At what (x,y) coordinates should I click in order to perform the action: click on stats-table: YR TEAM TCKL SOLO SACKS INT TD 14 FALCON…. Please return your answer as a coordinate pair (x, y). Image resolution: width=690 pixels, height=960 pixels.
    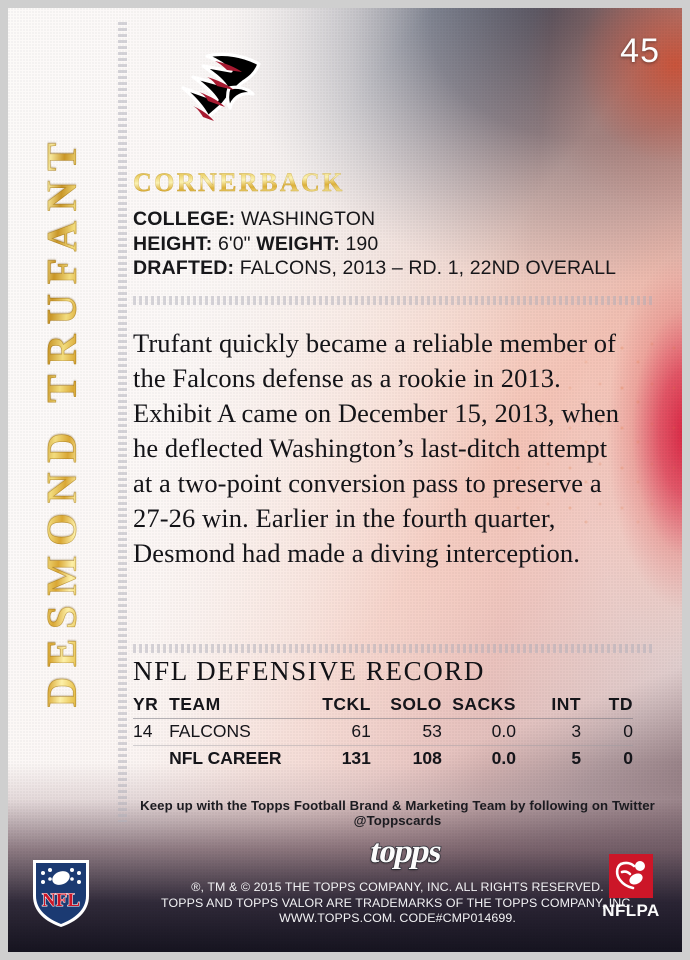
    Looking at the image, I should click on (383, 732).